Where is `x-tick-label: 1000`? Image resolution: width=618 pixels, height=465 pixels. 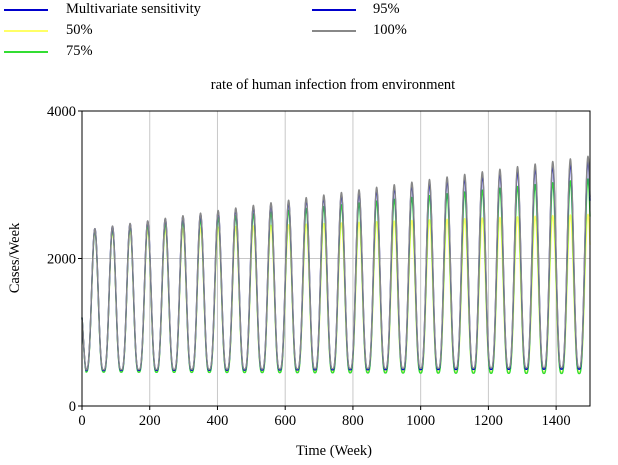
x-tick-label: 1000 is located at coordinates (420, 421).